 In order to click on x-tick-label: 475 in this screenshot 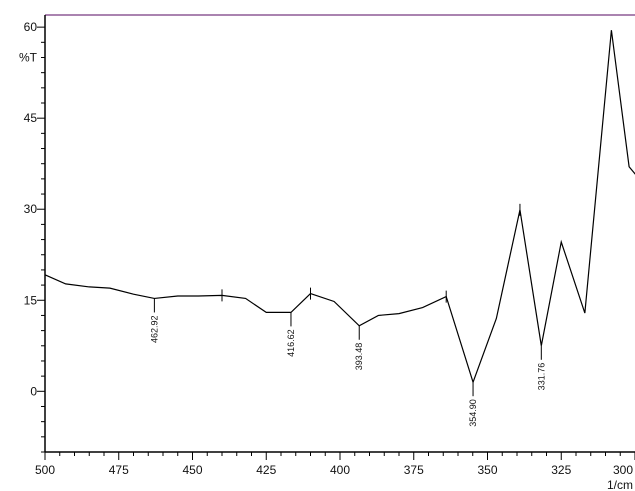, I will do `click(119, 470)`.